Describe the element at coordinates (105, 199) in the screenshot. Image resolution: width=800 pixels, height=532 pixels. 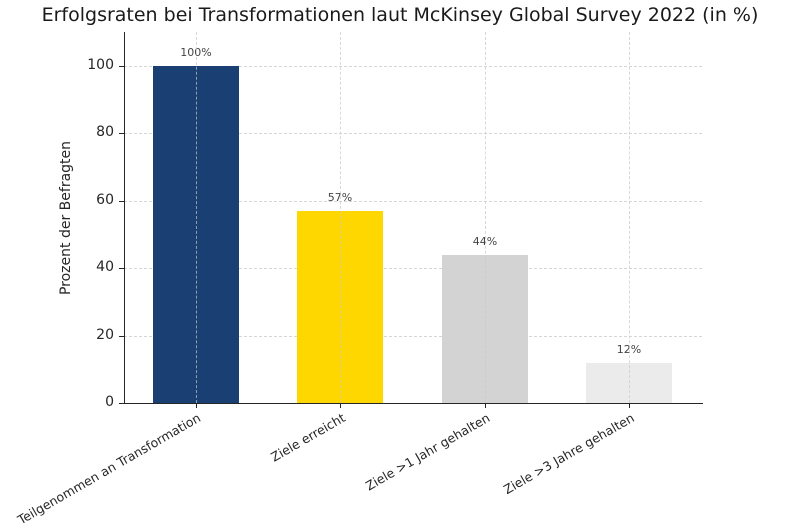
I see `y-tick-label: 60` at that location.